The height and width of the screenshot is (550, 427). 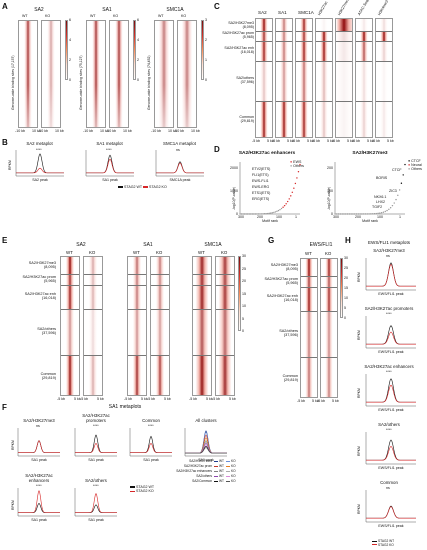 I want to click on panel-e-xtick-right: 5 kb, so click(x=209, y=399).